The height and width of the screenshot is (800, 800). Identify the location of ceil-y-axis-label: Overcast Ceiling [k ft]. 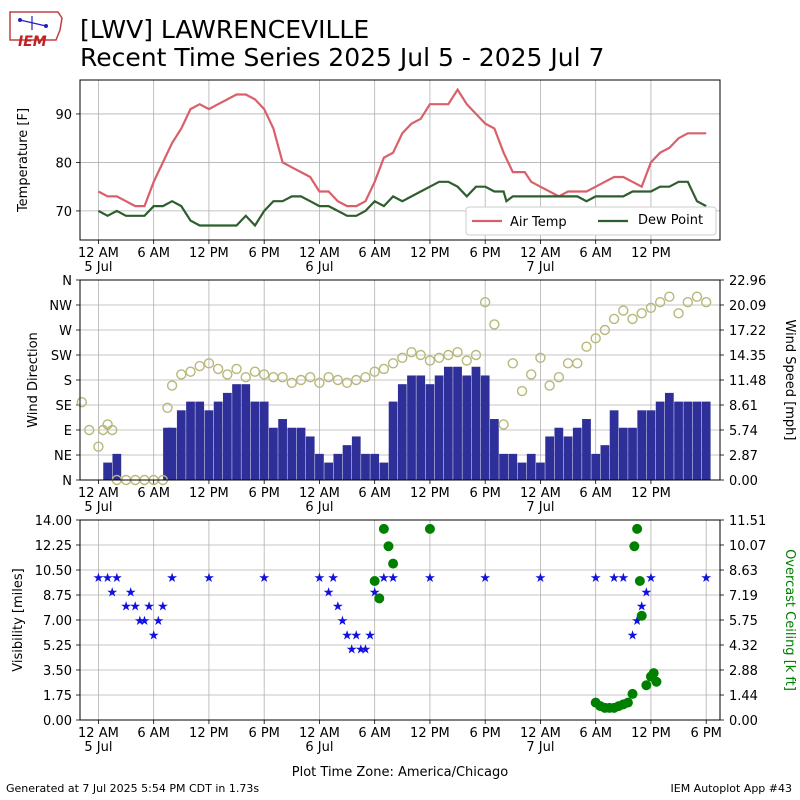
(789, 620).